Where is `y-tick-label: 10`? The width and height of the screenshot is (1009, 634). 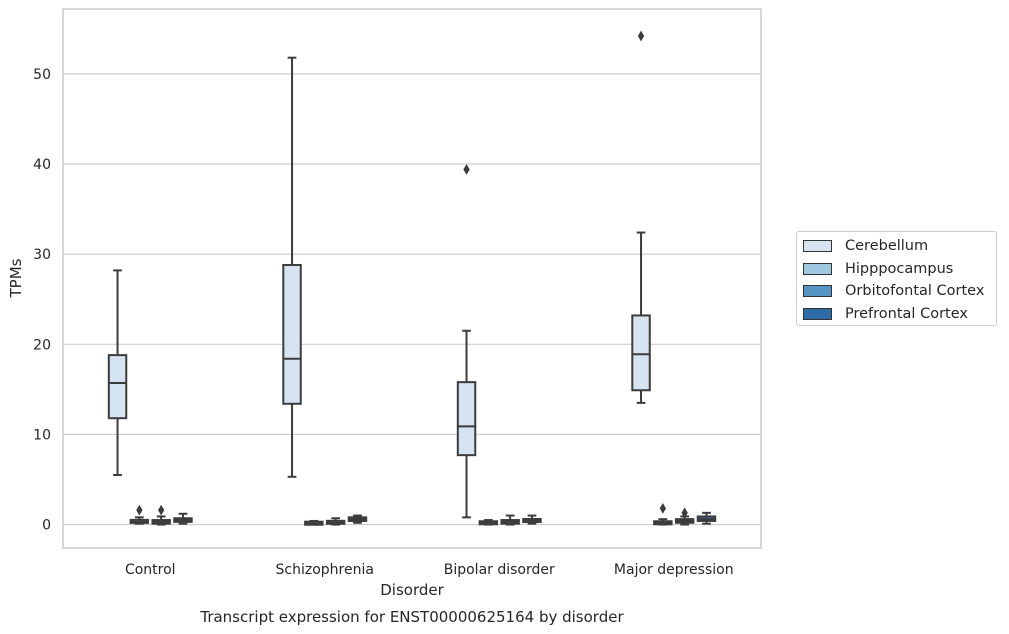
y-tick-label: 10 is located at coordinates (42, 435).